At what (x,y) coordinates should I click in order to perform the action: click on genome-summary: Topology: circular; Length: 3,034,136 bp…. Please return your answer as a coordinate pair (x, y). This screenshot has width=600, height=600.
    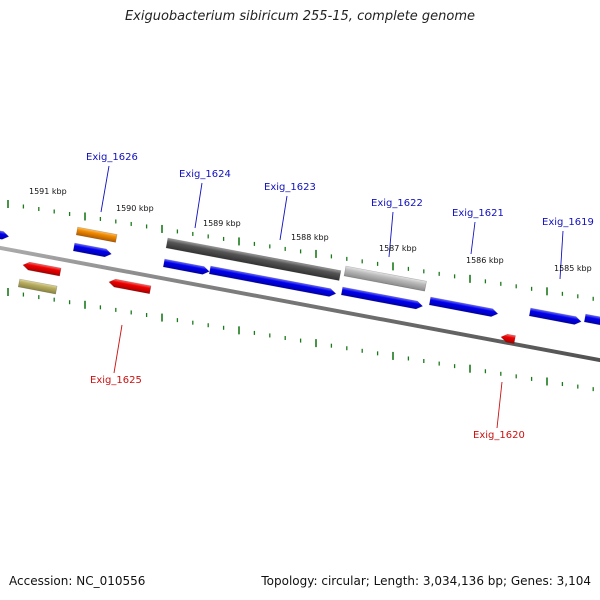
    Looking at the image, I should click on (426, 581).